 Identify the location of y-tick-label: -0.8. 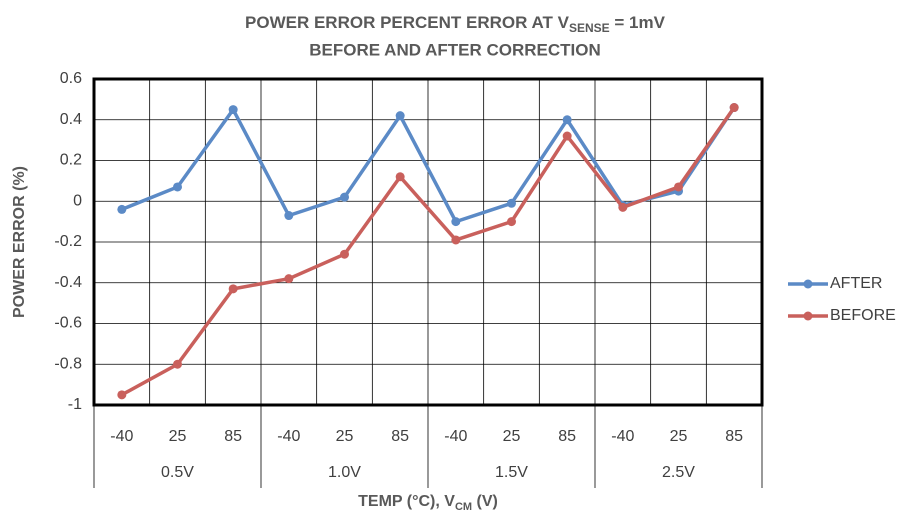
(68, 363).